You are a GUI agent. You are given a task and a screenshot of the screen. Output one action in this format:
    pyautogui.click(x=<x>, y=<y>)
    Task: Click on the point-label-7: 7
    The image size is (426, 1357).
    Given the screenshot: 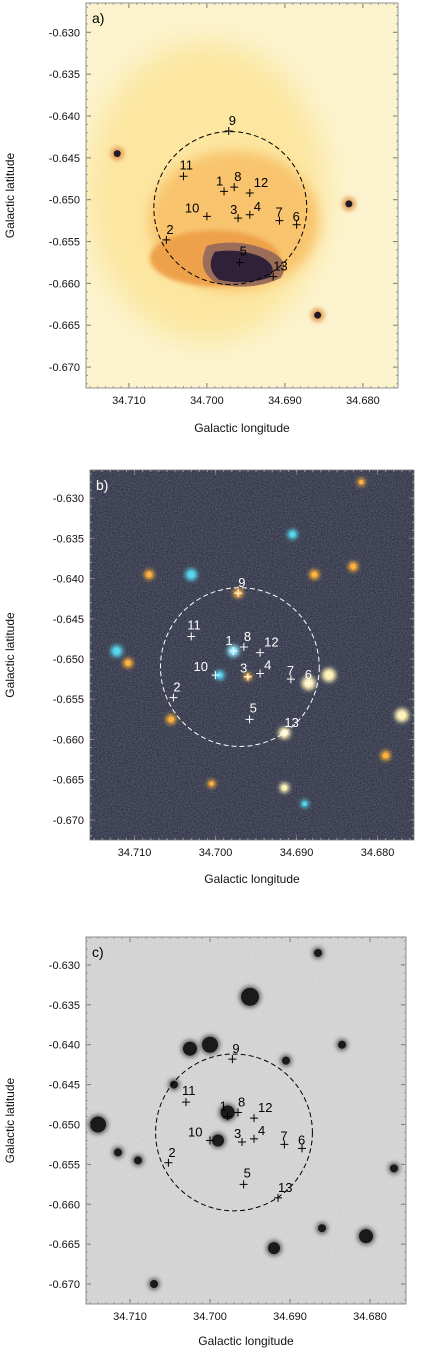 What is the action you would take?
    pyautogui.click(x=290, y=670)
    